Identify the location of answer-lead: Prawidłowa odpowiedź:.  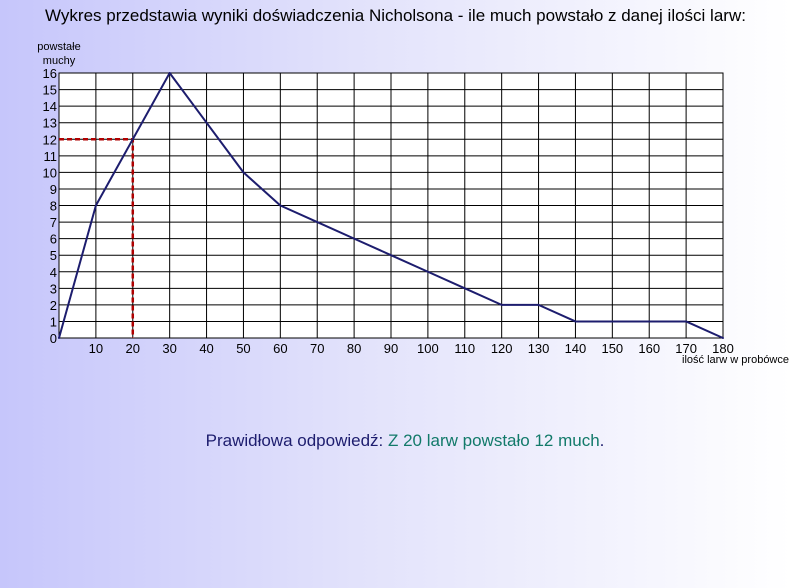
(294, 440).